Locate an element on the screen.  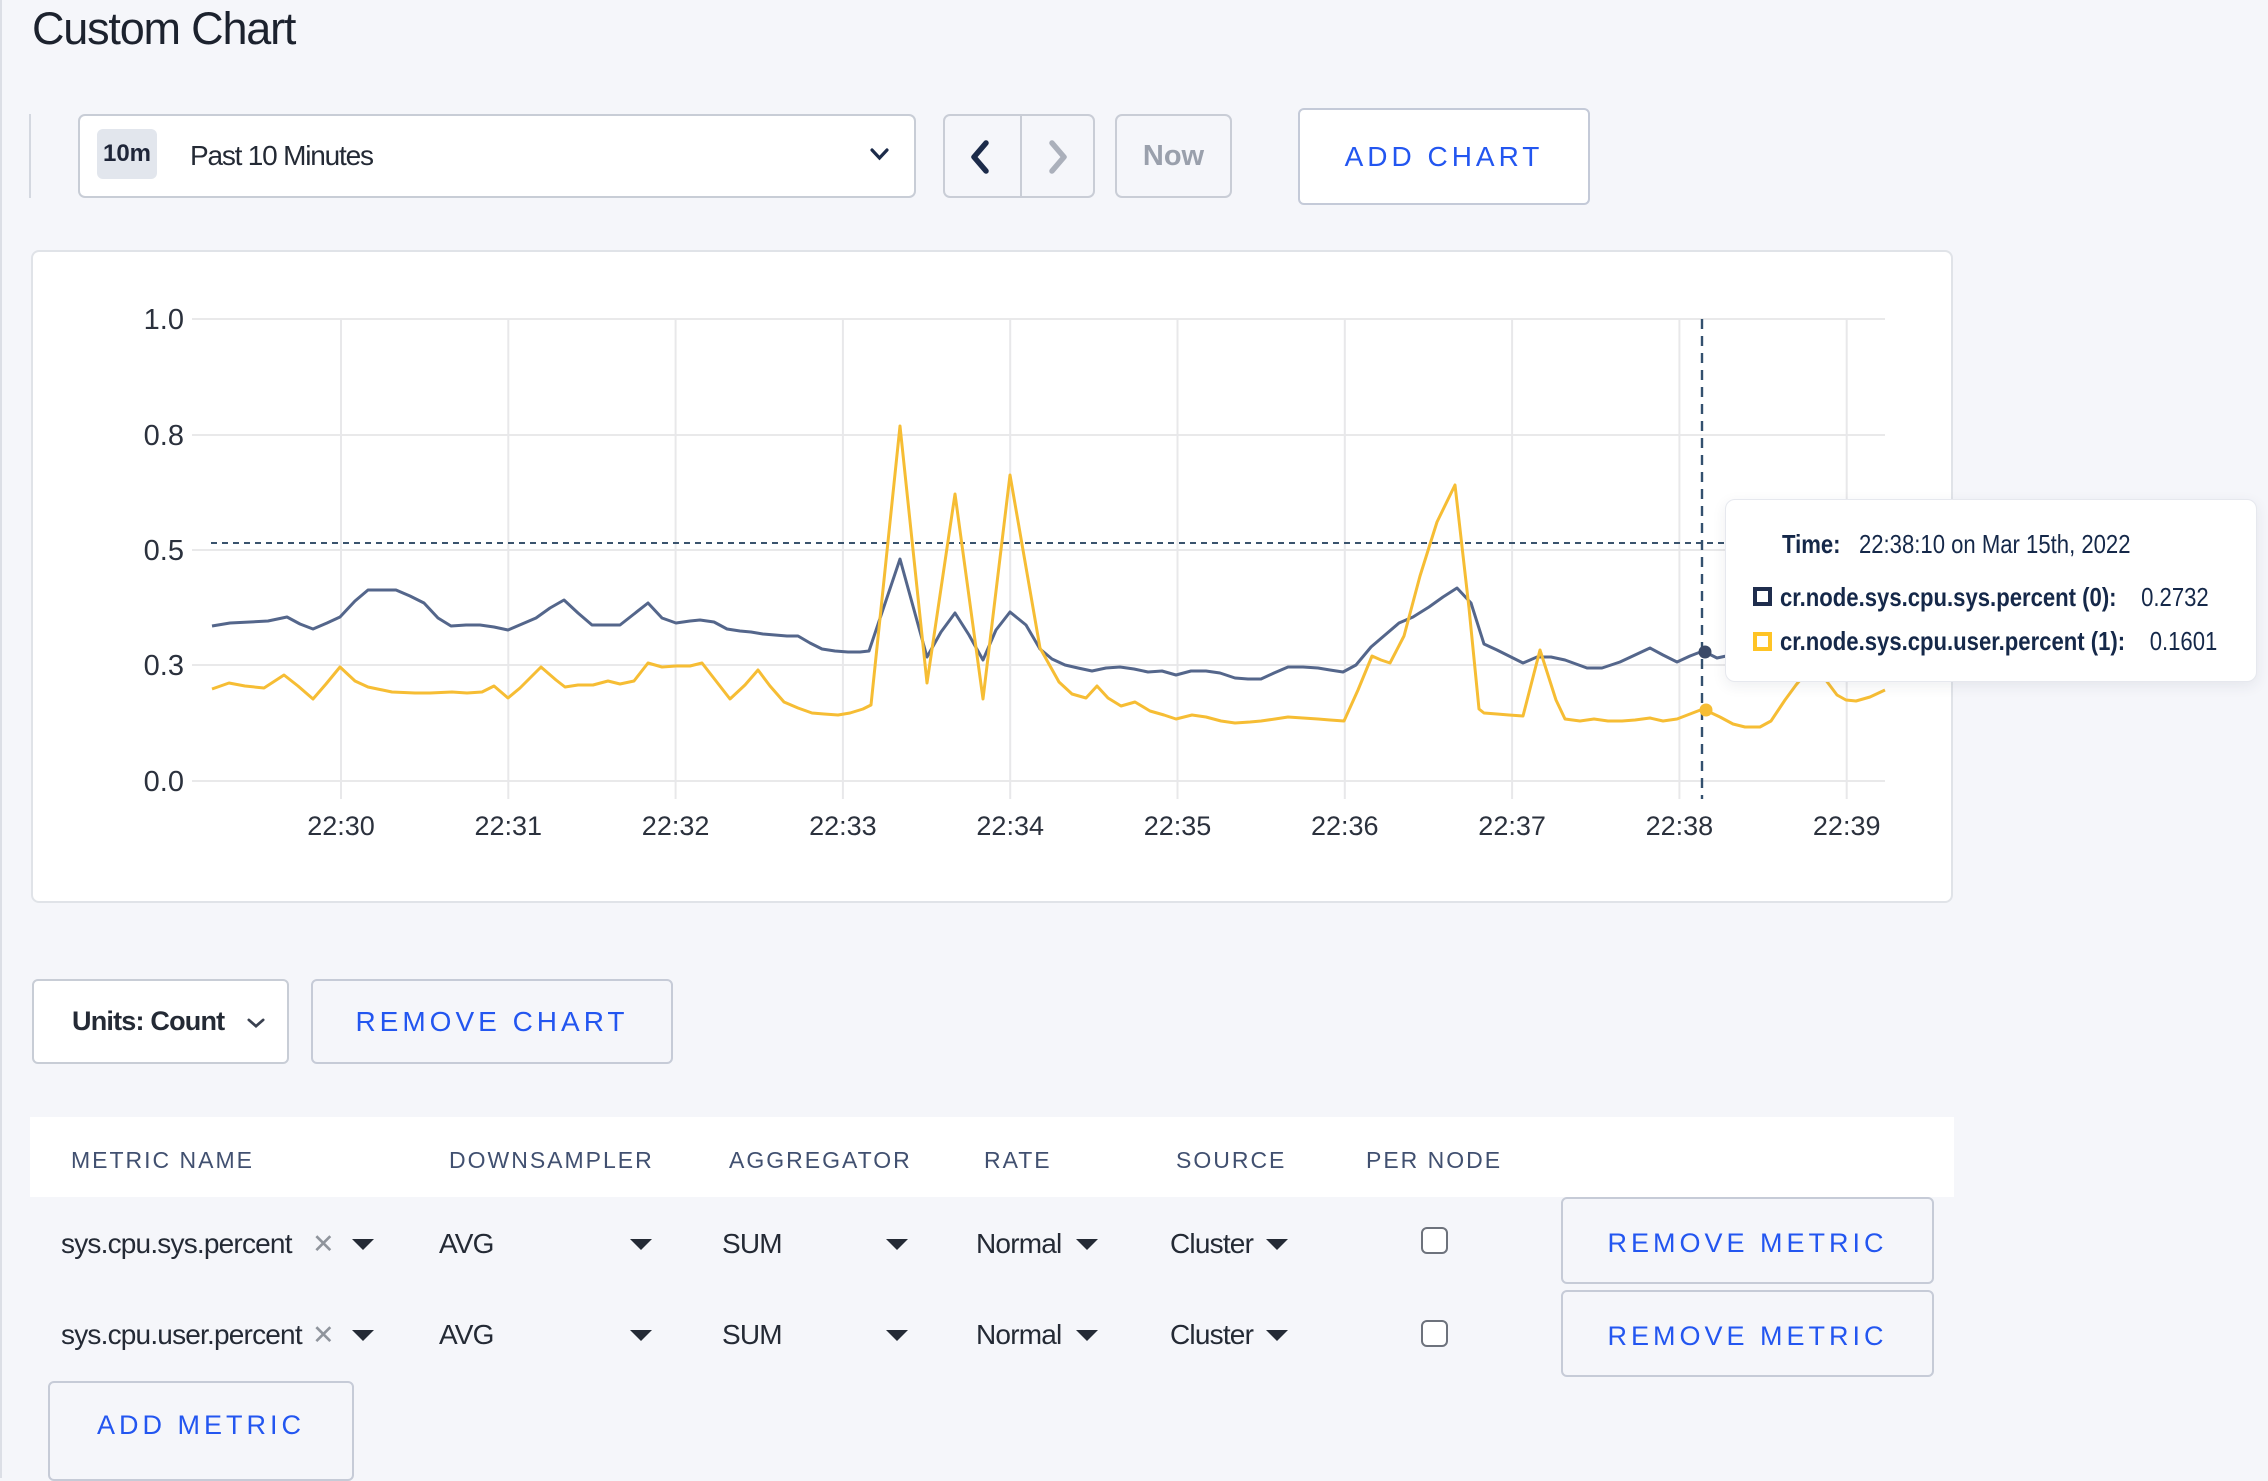
svg-text: 22:31 is located at coordinates (509, 826).